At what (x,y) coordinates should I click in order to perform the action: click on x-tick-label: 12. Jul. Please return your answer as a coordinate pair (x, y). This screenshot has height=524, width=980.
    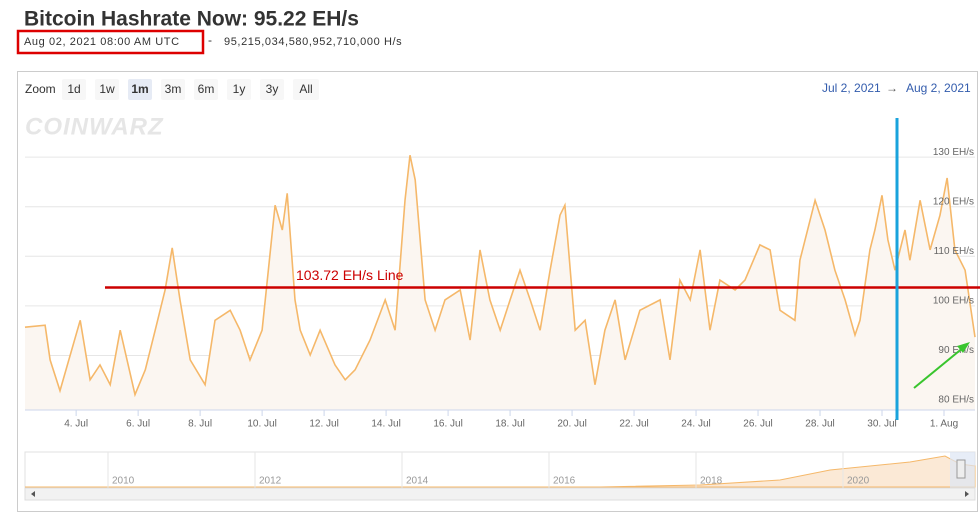
    Looking at the image, I should click on (323, 424).